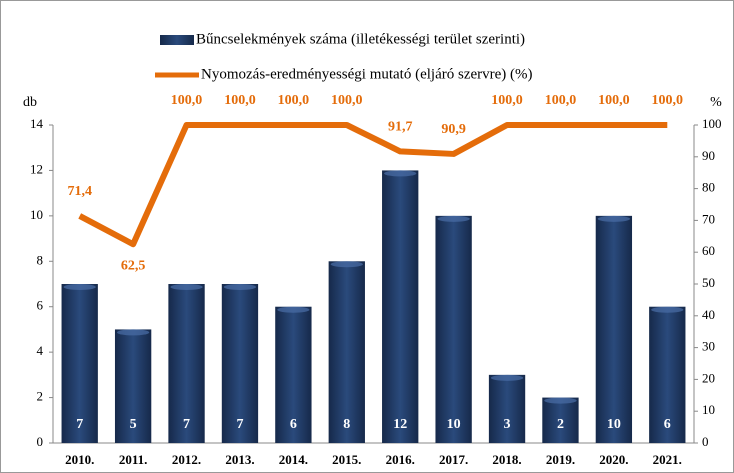 The height and width of the screenshot is (473, 734). Describe the element at coordinates (560, 459) in the screenshot. I see `x-tick-label: 2019.` at that location.